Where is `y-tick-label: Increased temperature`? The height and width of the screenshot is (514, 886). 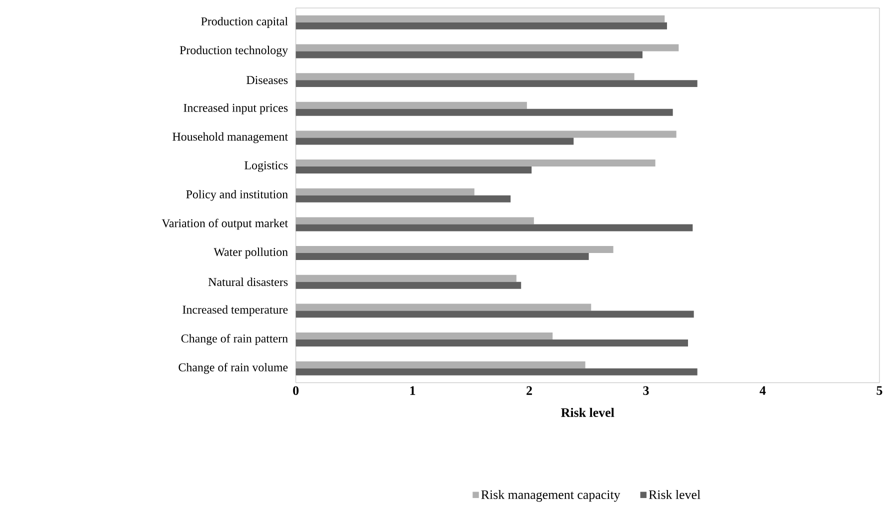 y-tick-label: Increased temperature is located at coordinates (235, 310).